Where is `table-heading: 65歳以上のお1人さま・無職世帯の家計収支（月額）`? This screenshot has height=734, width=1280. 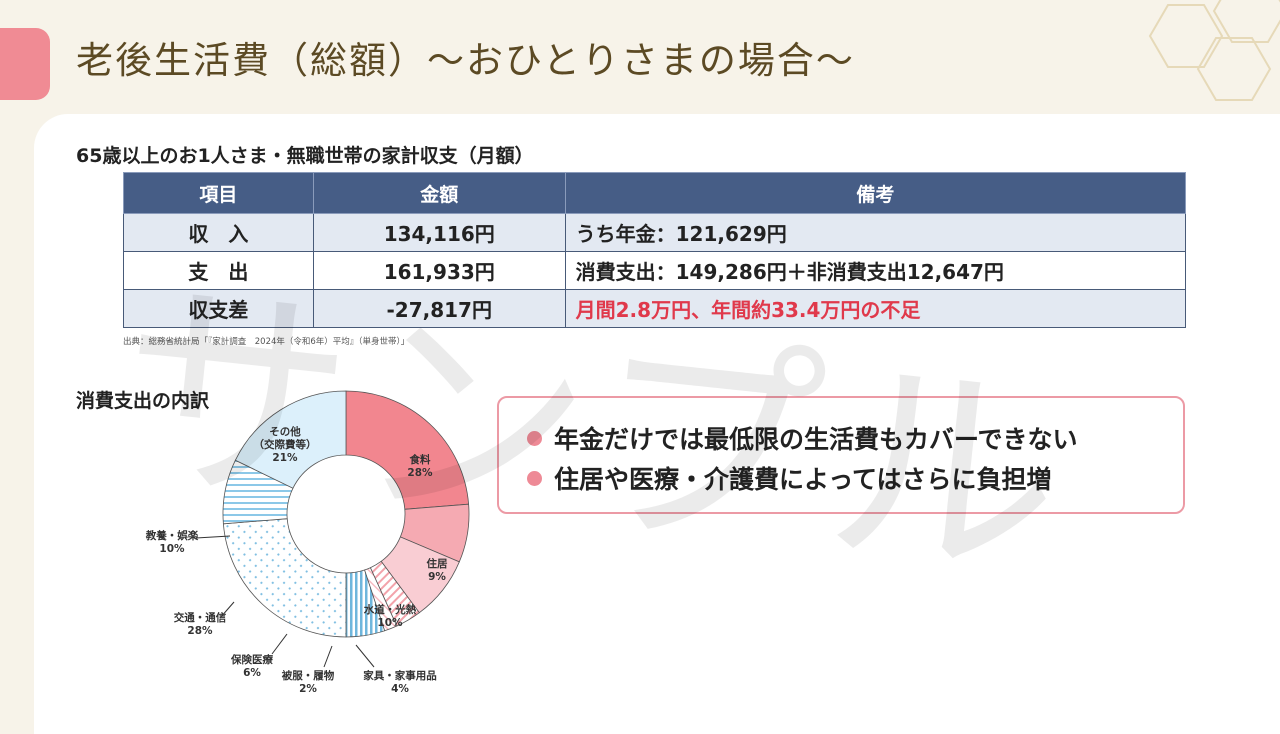
table-heading: 65歳以上のお1人さま・無職世帯の家計収支（月額） is located at coordinates (305, 156).